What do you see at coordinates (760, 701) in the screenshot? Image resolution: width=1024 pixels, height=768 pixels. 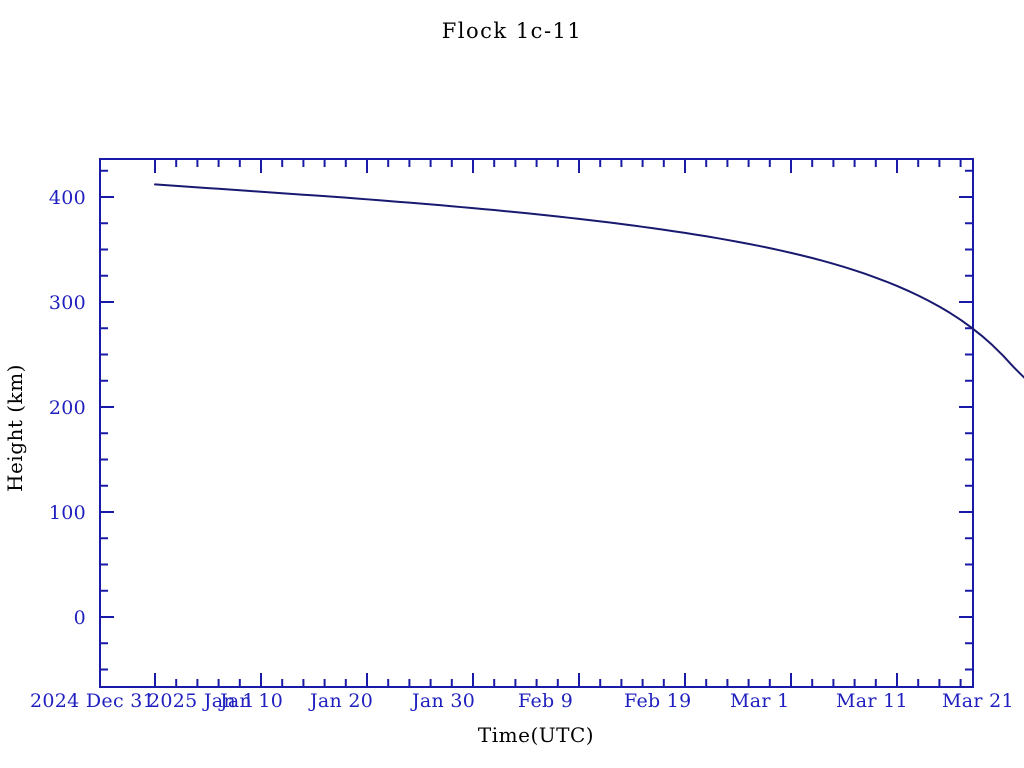 I see `x-tick-label: Mar 1` at bounding box center [760, 701].